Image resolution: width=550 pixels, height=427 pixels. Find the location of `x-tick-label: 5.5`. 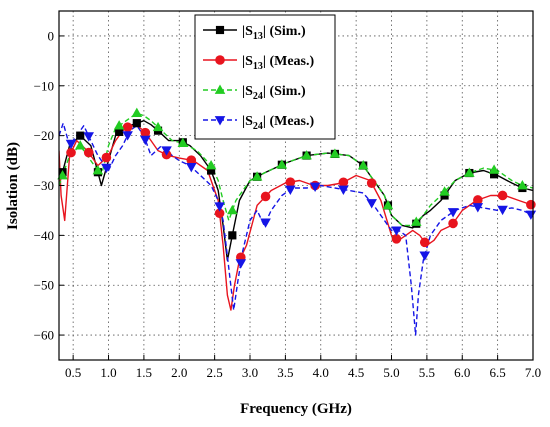

x-tick-label: 5.5 is located at coordinates (427, 372).